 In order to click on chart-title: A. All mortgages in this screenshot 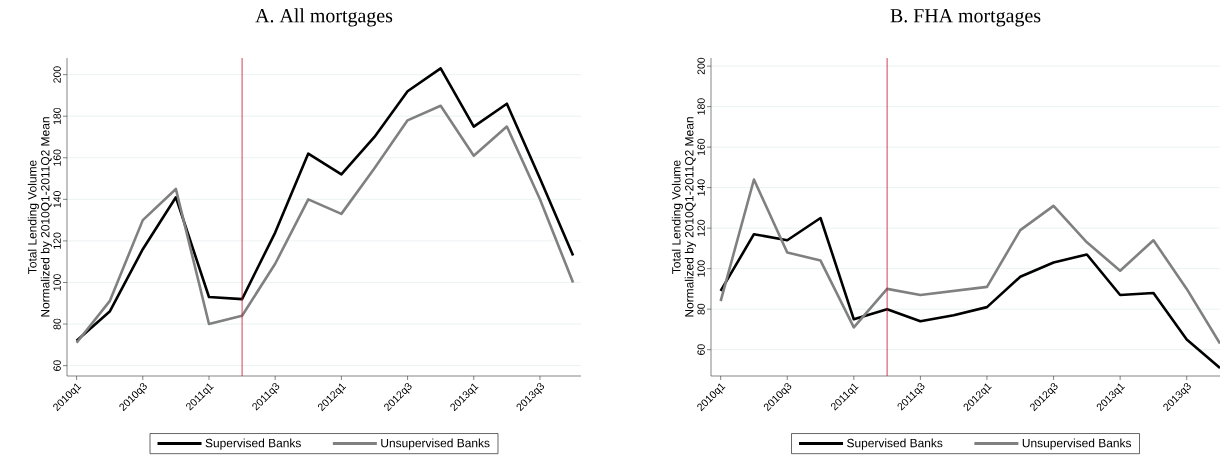, I will do `click(324, 17)`.